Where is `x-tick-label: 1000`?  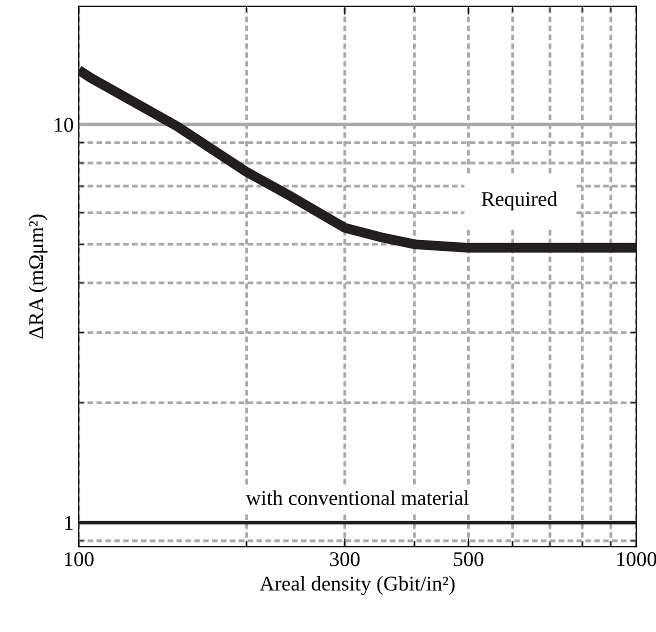
x-tick-label: 1000 is located at coordinates (636, 559).